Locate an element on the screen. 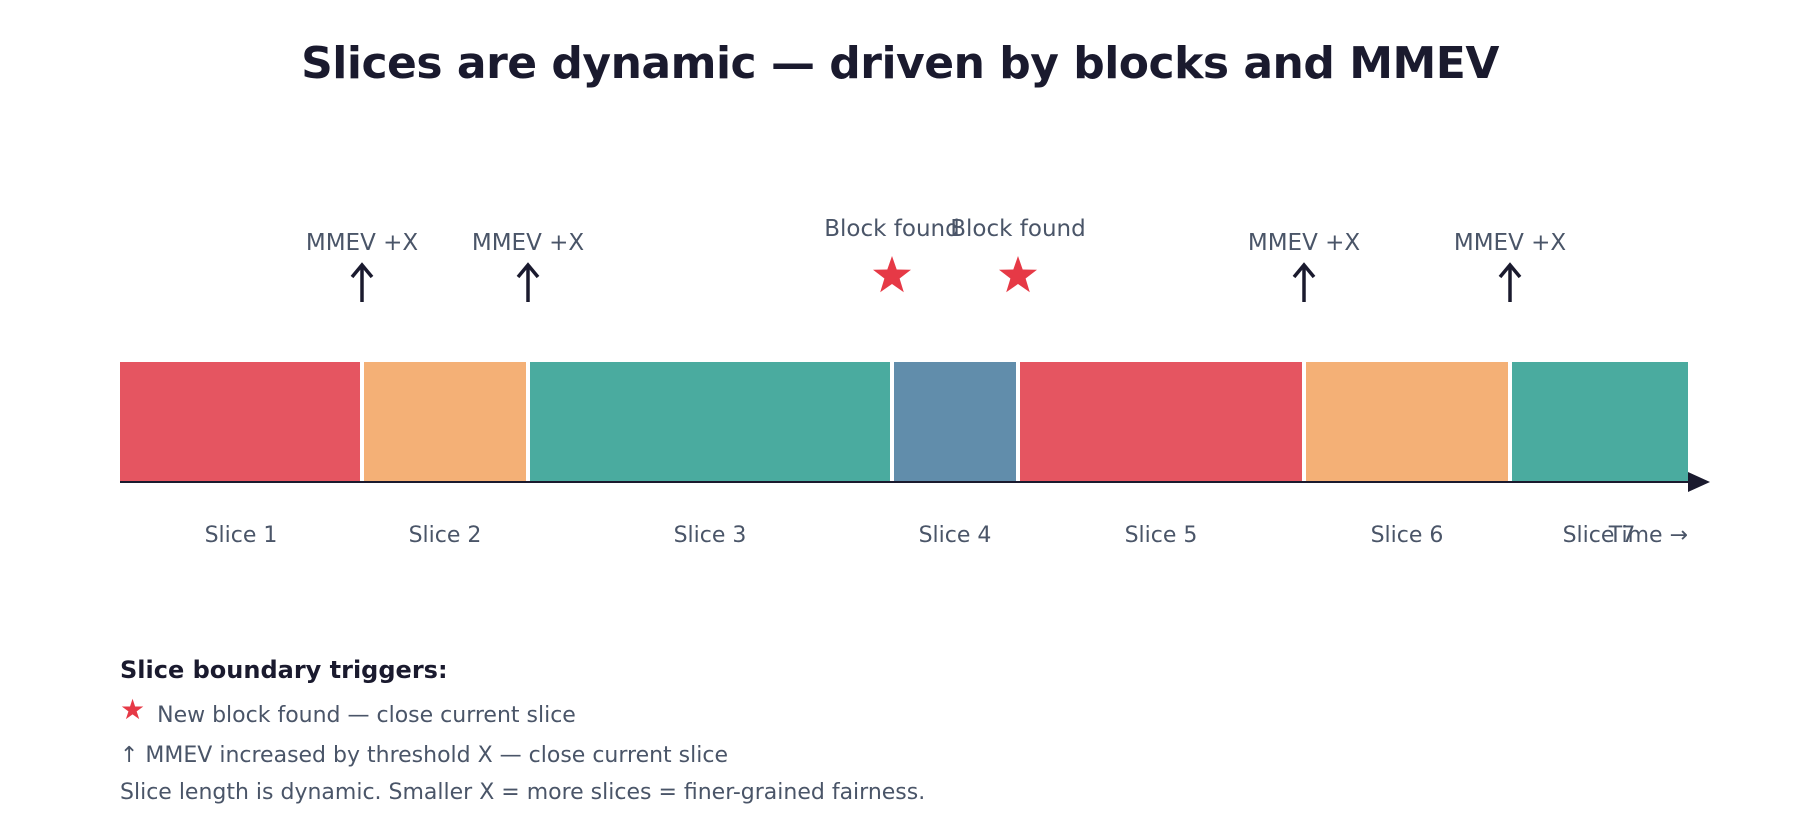  legend-block-text: New block found — close current slice is located at coordinates (366, 715).